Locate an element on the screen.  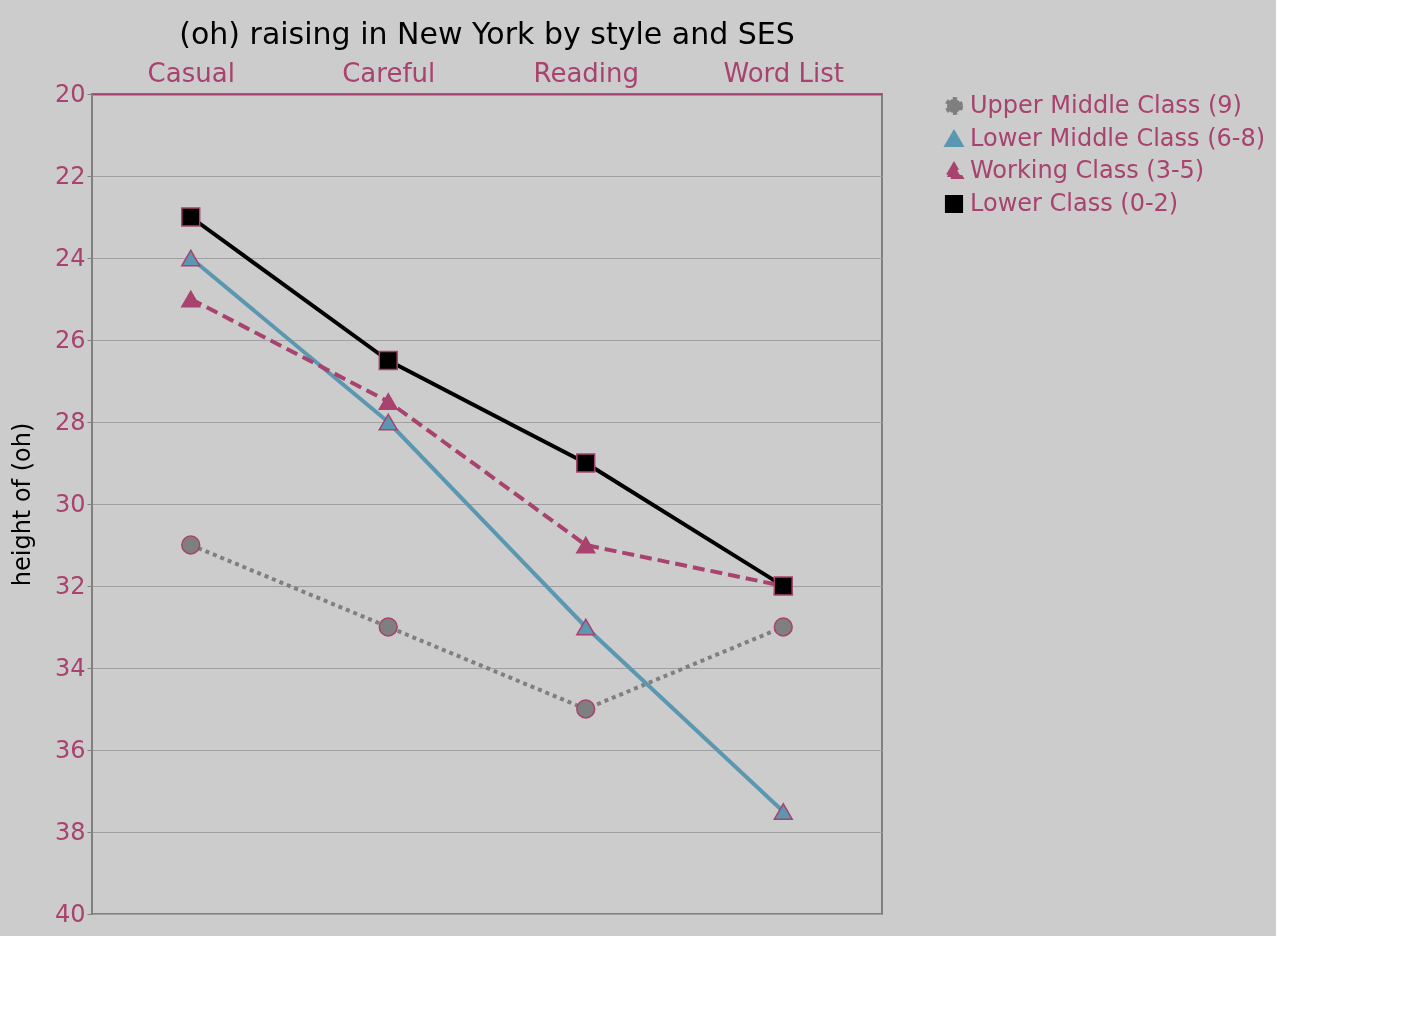
y-tick-label: 28 is located at coordinates (70, 421).